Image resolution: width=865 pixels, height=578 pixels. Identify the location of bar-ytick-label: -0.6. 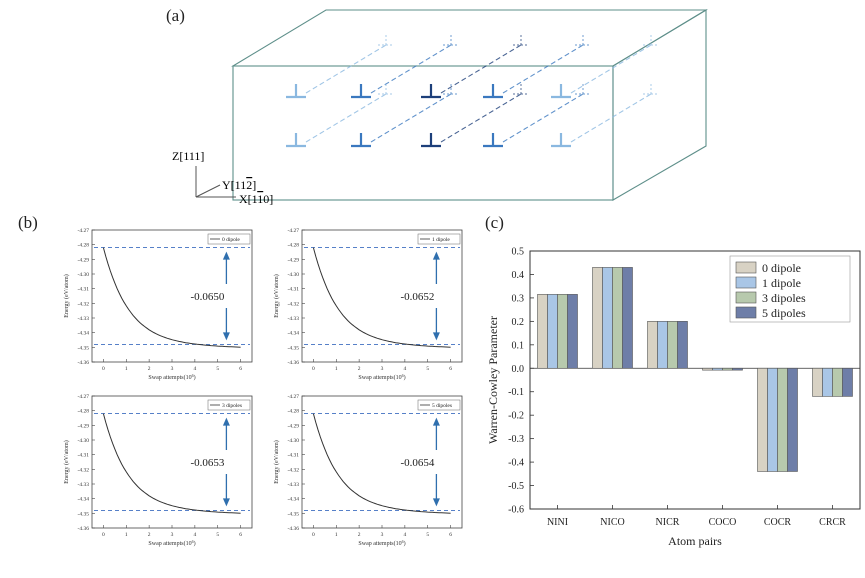
(516, 510).